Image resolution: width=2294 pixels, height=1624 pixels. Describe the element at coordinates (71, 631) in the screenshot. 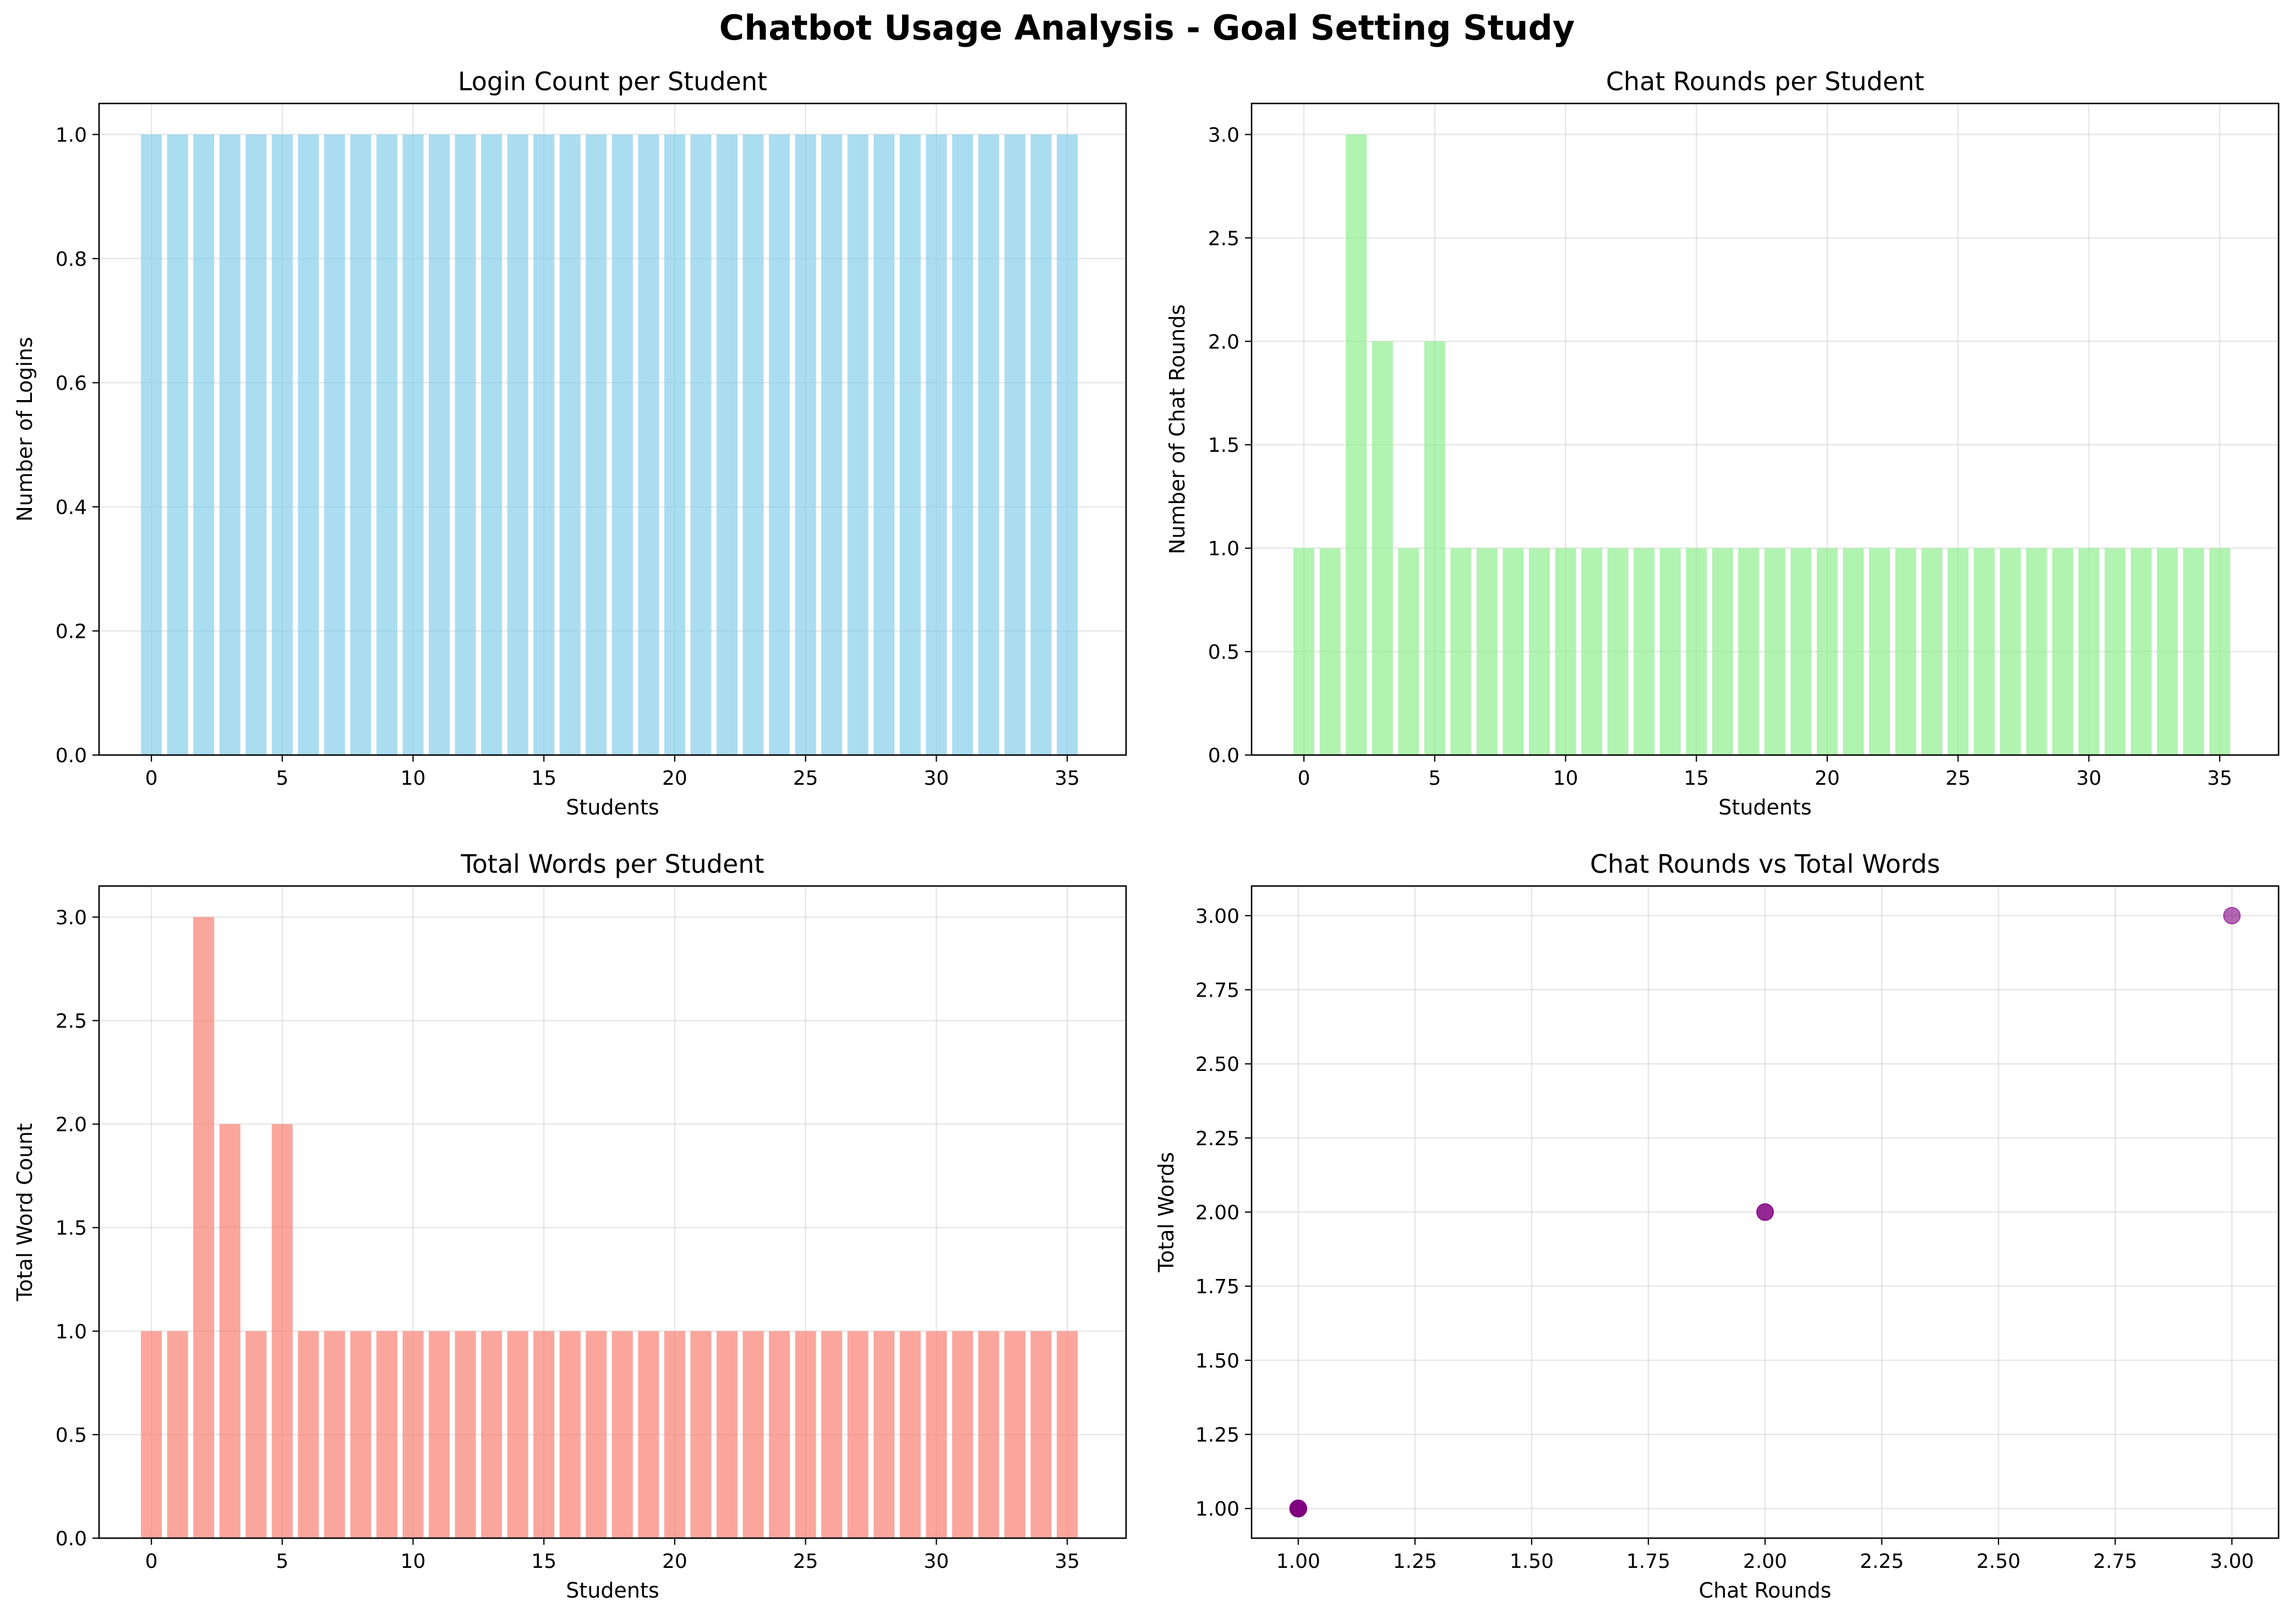

I see `y-tick-label: 0.2` at that location.